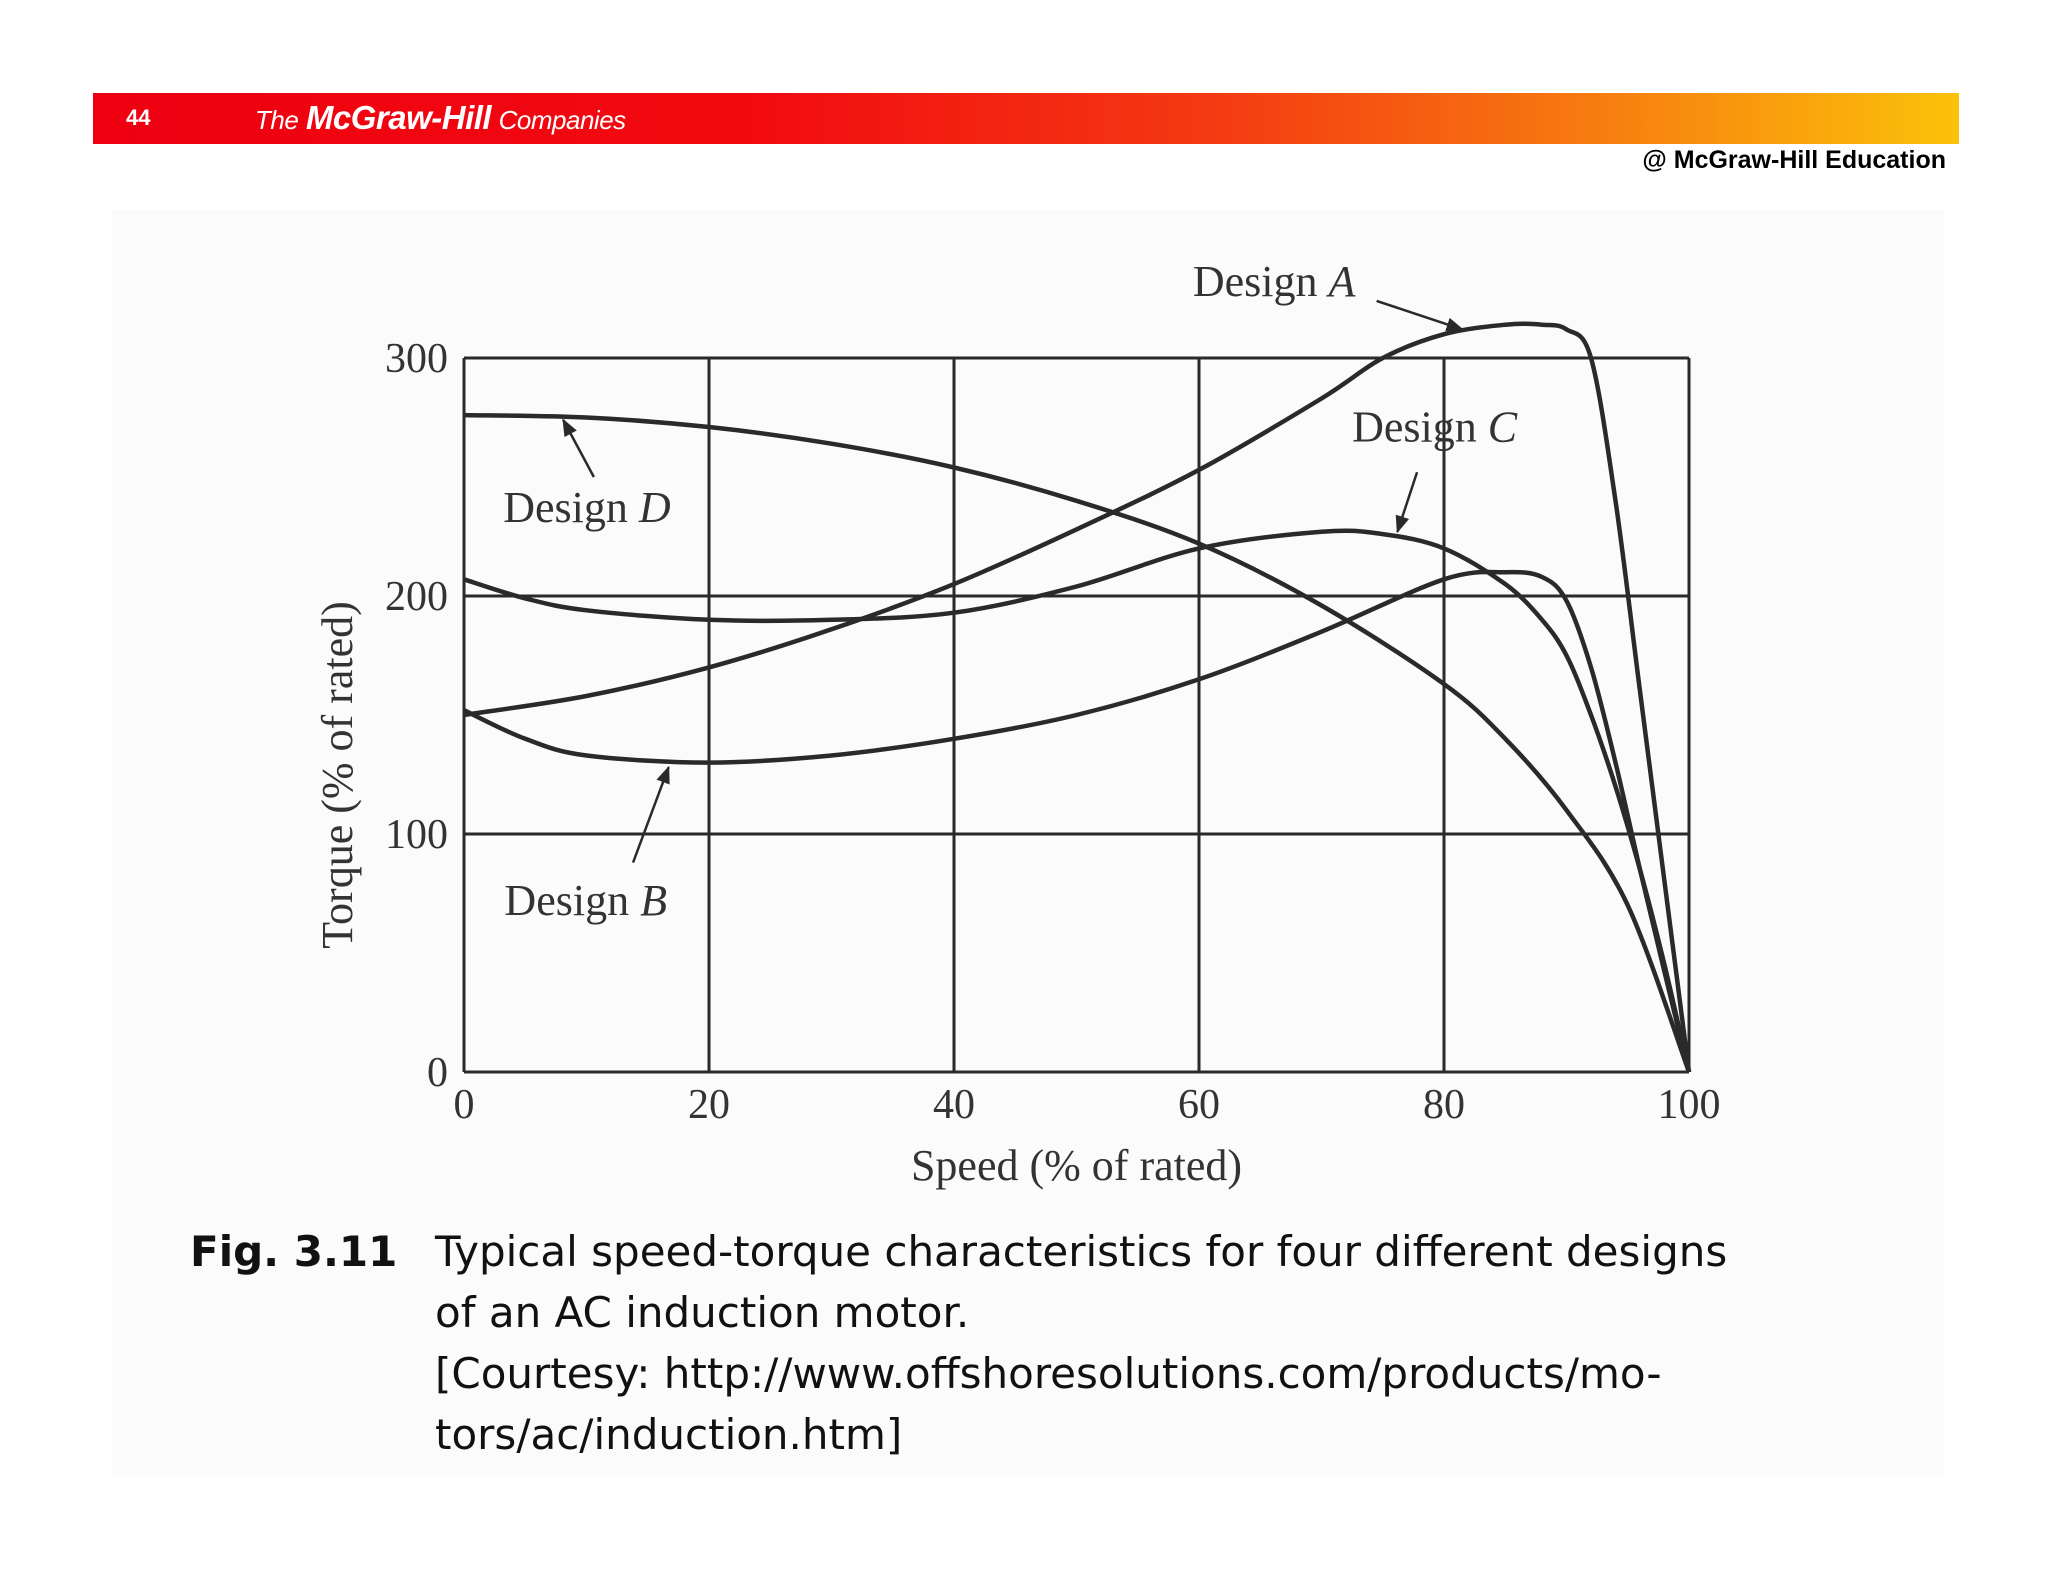 The image size is (2048, 1582). I want to click on annotation-letter: B, so click(653, 900).